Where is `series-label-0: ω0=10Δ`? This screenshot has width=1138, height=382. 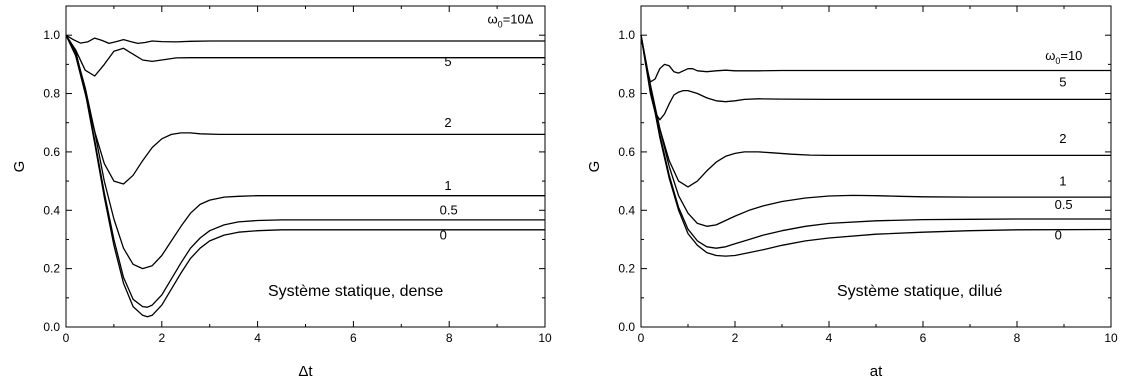 series-label-0: ω0=10Δ is located at coordinates (511, 21).